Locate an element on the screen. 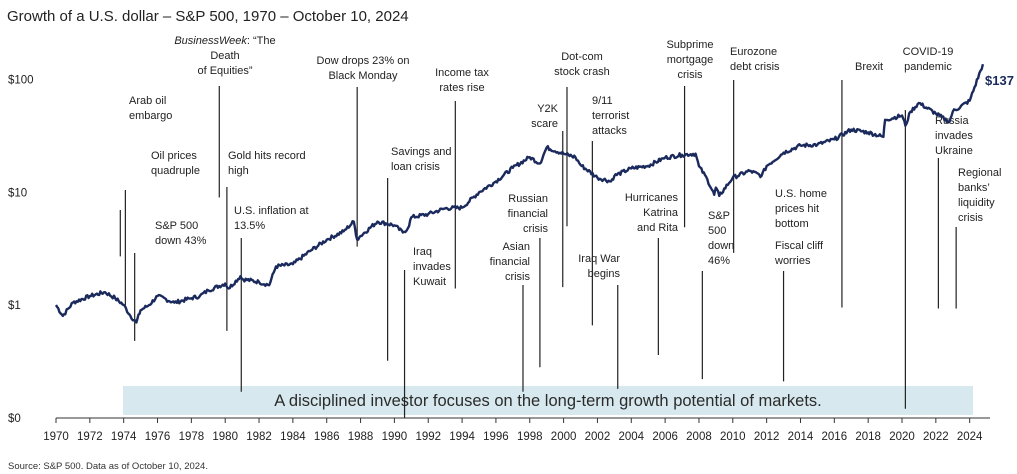 This screenshot has width=1017, height=474. annotation-label-gold-record-high: Gold hits record is located at coordinates (267, 156).